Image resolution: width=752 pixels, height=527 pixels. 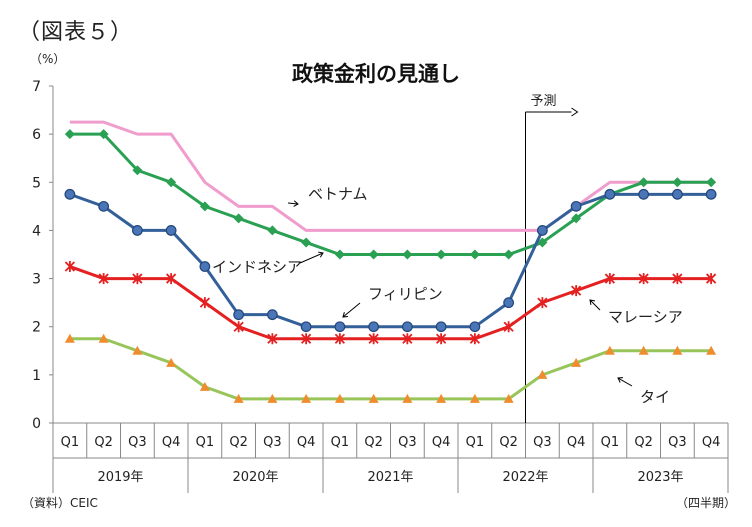 What do you see at coordinates (705, 503) in the screenshot?
I see `frequency-note: （四半期）` at bounding box center [705, 503].